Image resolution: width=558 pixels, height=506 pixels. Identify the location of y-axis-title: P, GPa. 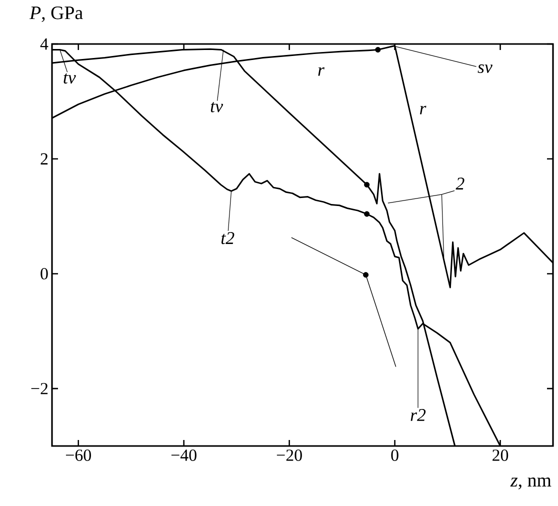
(56, 14).